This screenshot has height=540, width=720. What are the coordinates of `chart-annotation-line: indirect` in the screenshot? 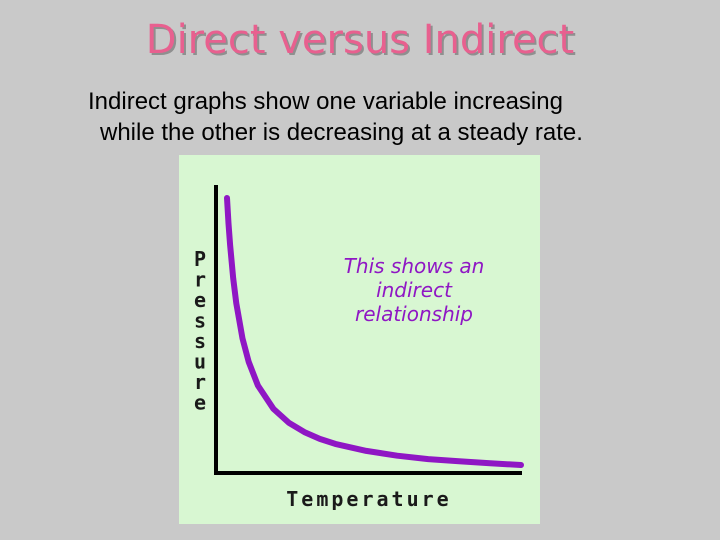 It's located at (414, 290).